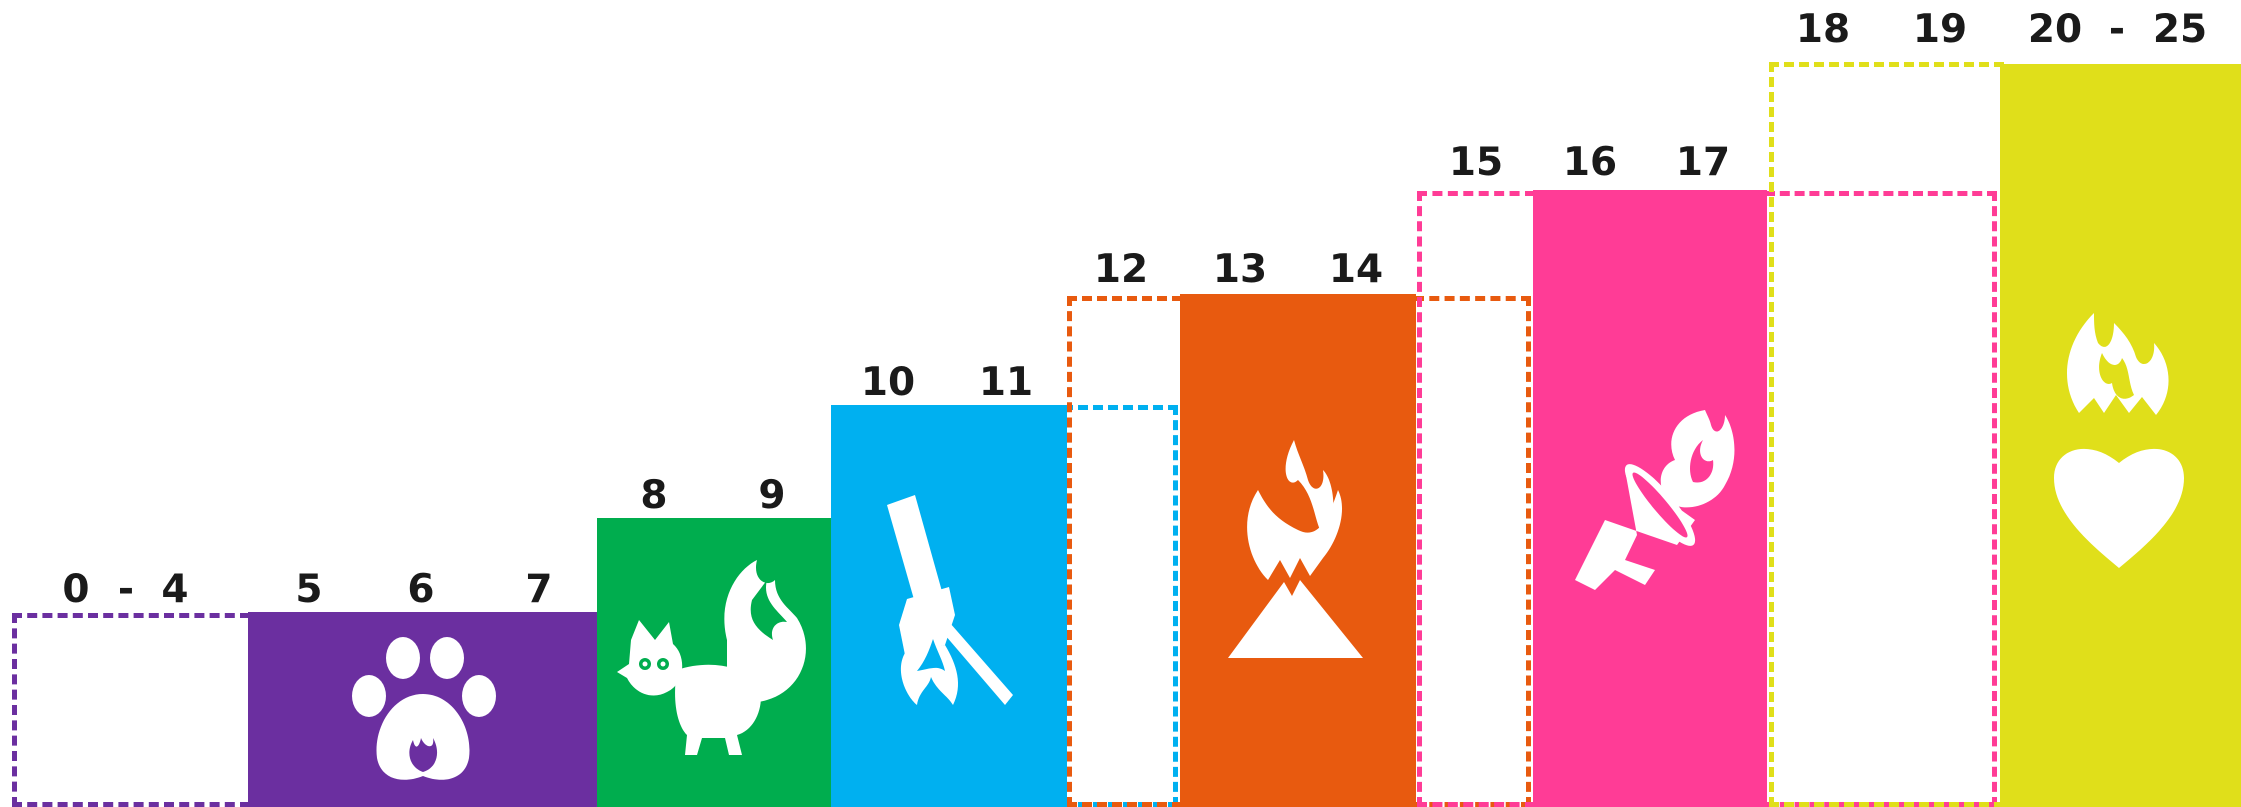 This screenshot has height=807, width=2241. I want to click on heart-flame-icon, so click(2119, 440).